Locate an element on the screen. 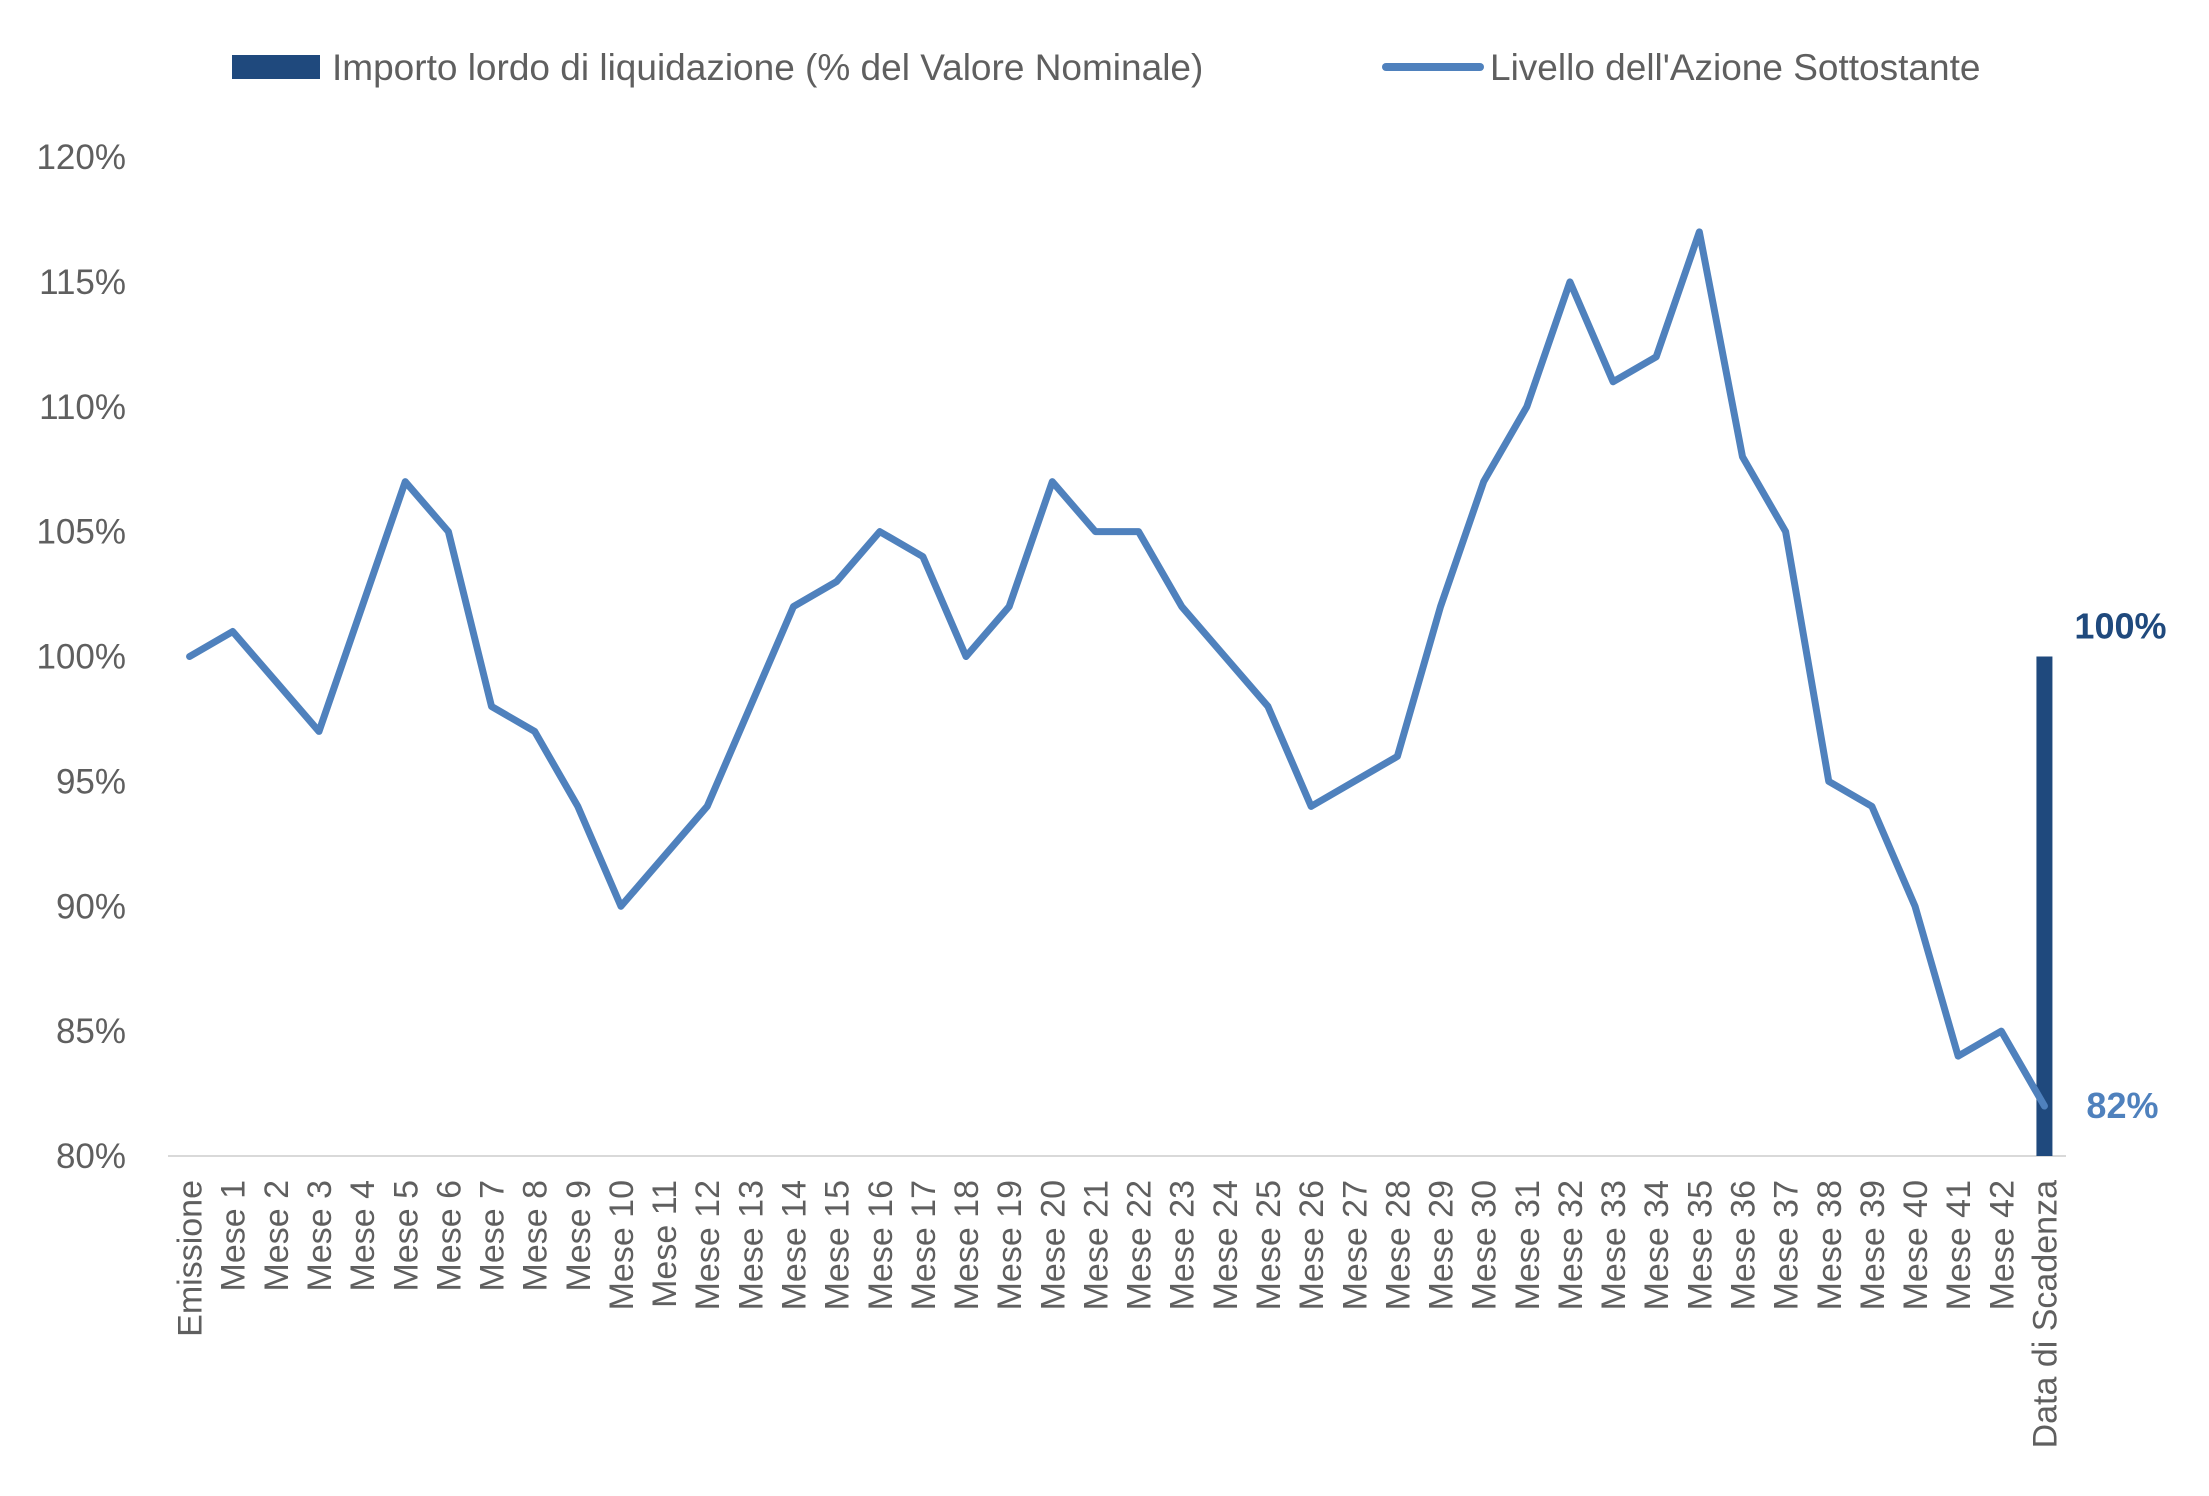 The width and height of the screenshot is (2209, 1496). y-tick-label: 80% is located at coordinates (91, 1156).